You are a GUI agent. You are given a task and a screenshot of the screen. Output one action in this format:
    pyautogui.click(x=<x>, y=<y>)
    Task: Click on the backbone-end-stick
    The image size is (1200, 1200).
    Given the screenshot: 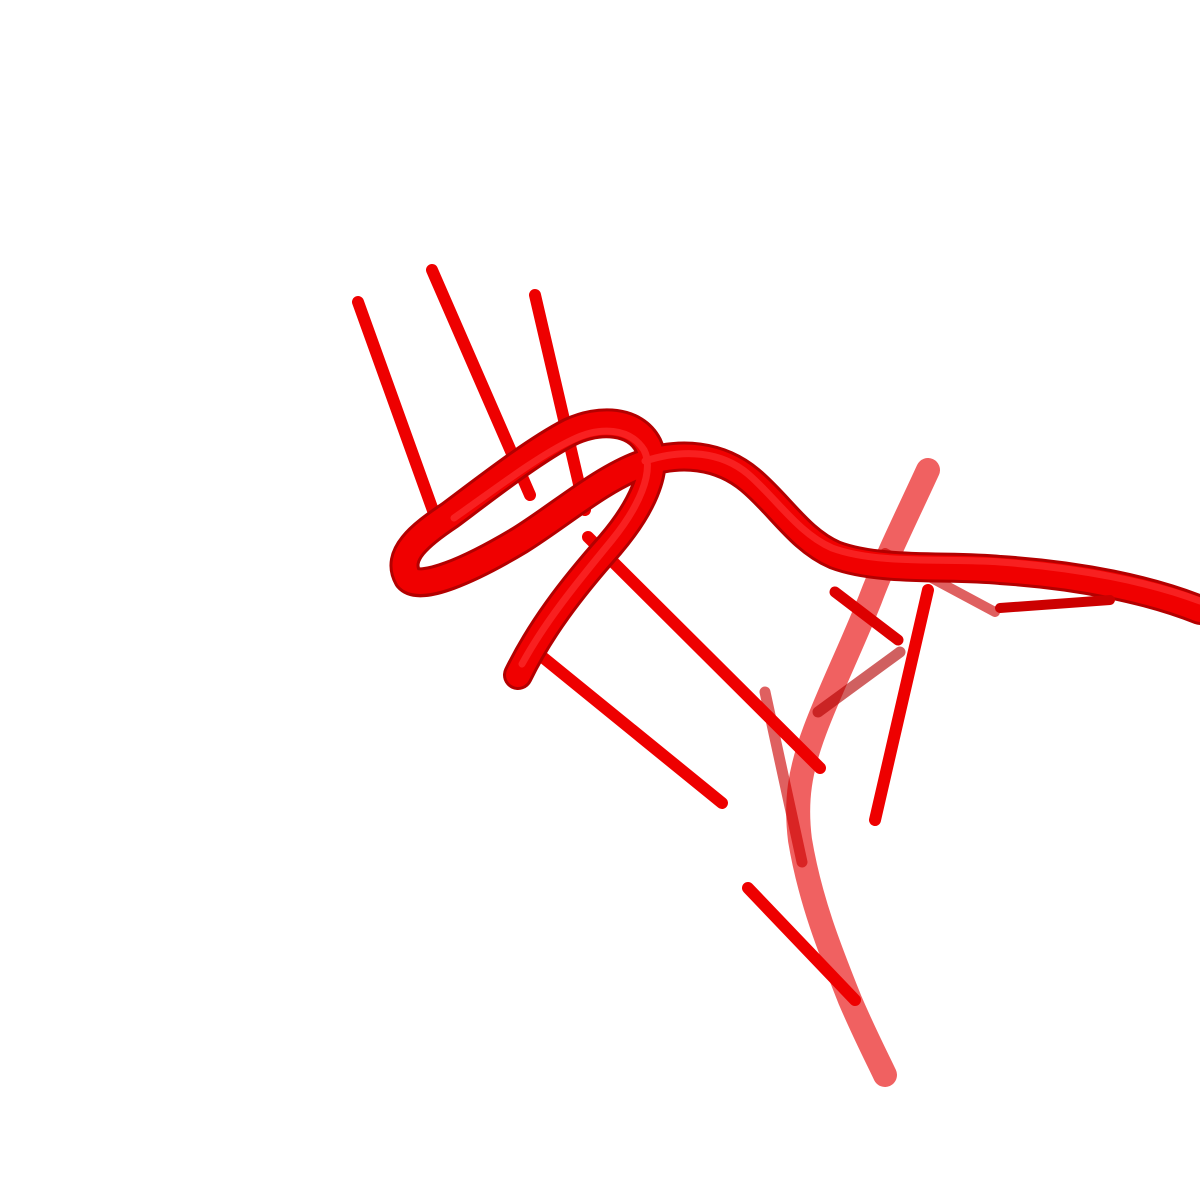 What is the action you would take?
    pyautogui.click(x=1055, y=604)
    